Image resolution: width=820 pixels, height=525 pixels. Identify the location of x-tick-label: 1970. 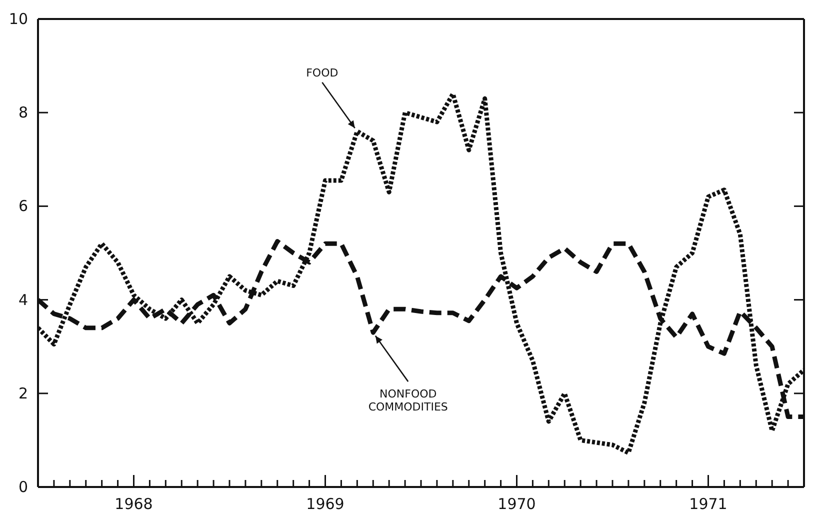
(517, 504).